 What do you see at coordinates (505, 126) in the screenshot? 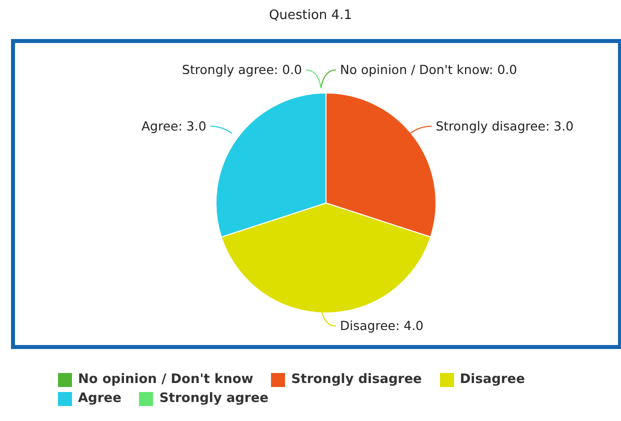
I see `data-label: Strongly disagree: 3.0` at bounding box center [505, 126].